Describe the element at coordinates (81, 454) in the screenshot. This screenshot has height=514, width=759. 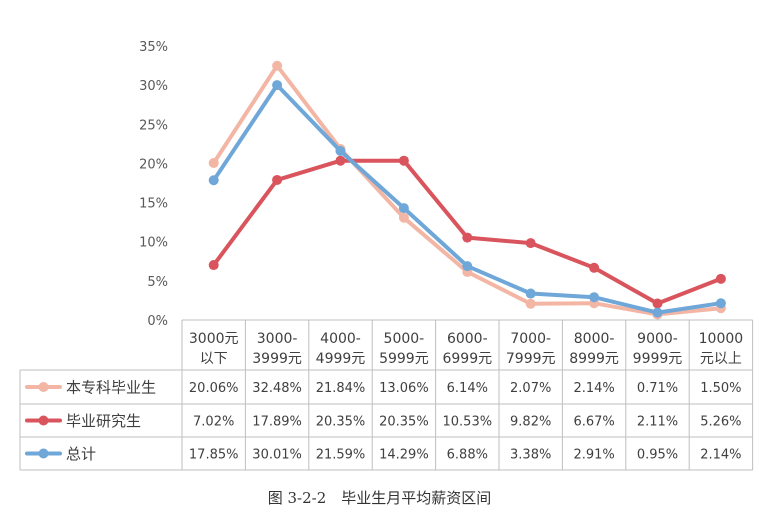
I see `legend-label: 总计` at that location.